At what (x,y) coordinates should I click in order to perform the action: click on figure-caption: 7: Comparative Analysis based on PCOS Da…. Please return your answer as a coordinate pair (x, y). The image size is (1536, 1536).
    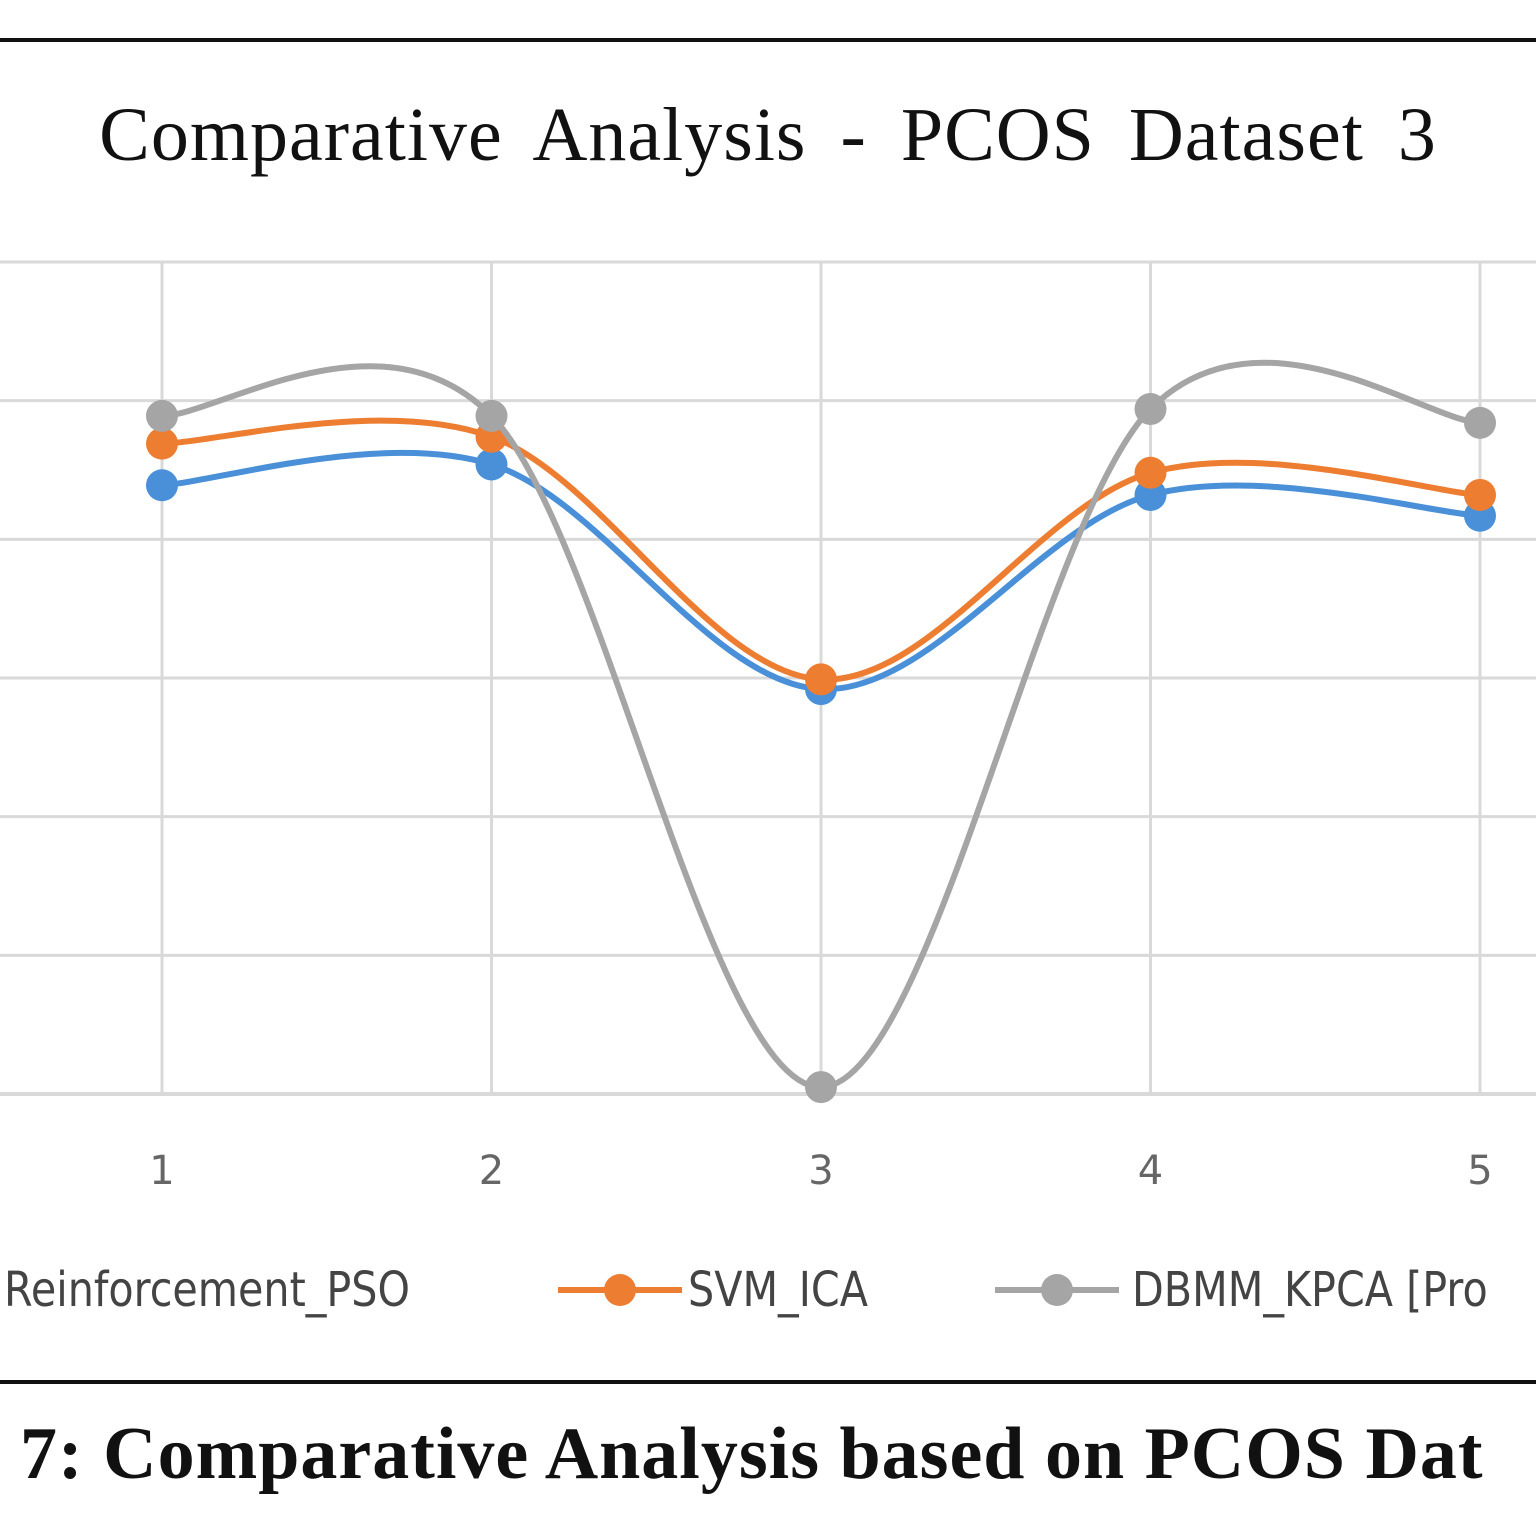
    Looking at the image, I should click on (752, 1454).